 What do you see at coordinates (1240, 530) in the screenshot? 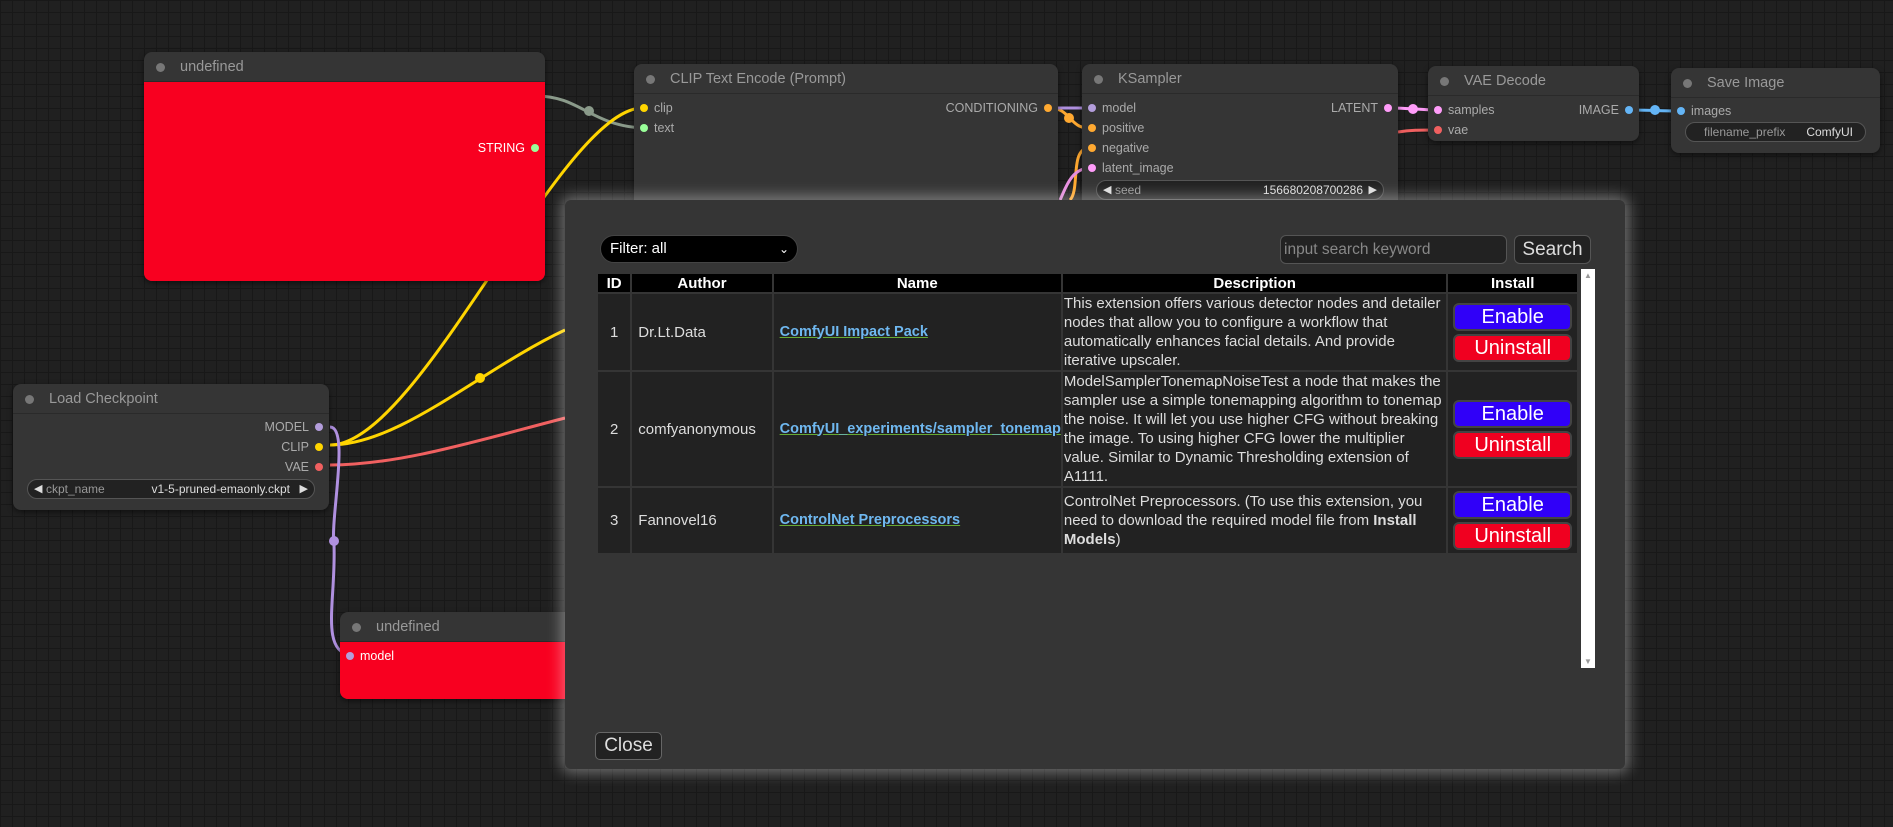
I see `install-models-text: Install Models` at bounding box center [1240, 530].